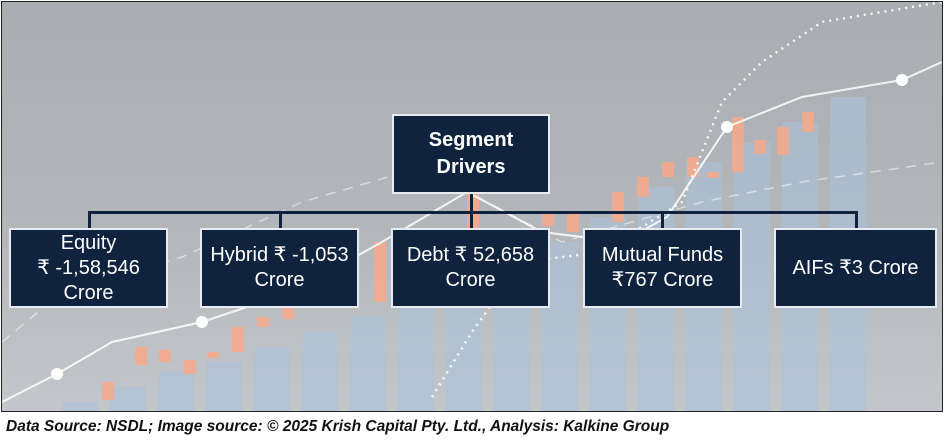 This screenshot has height=447, width=944. I want to click on segment-drivers-node: Segment Drivers, so click(471, 154).